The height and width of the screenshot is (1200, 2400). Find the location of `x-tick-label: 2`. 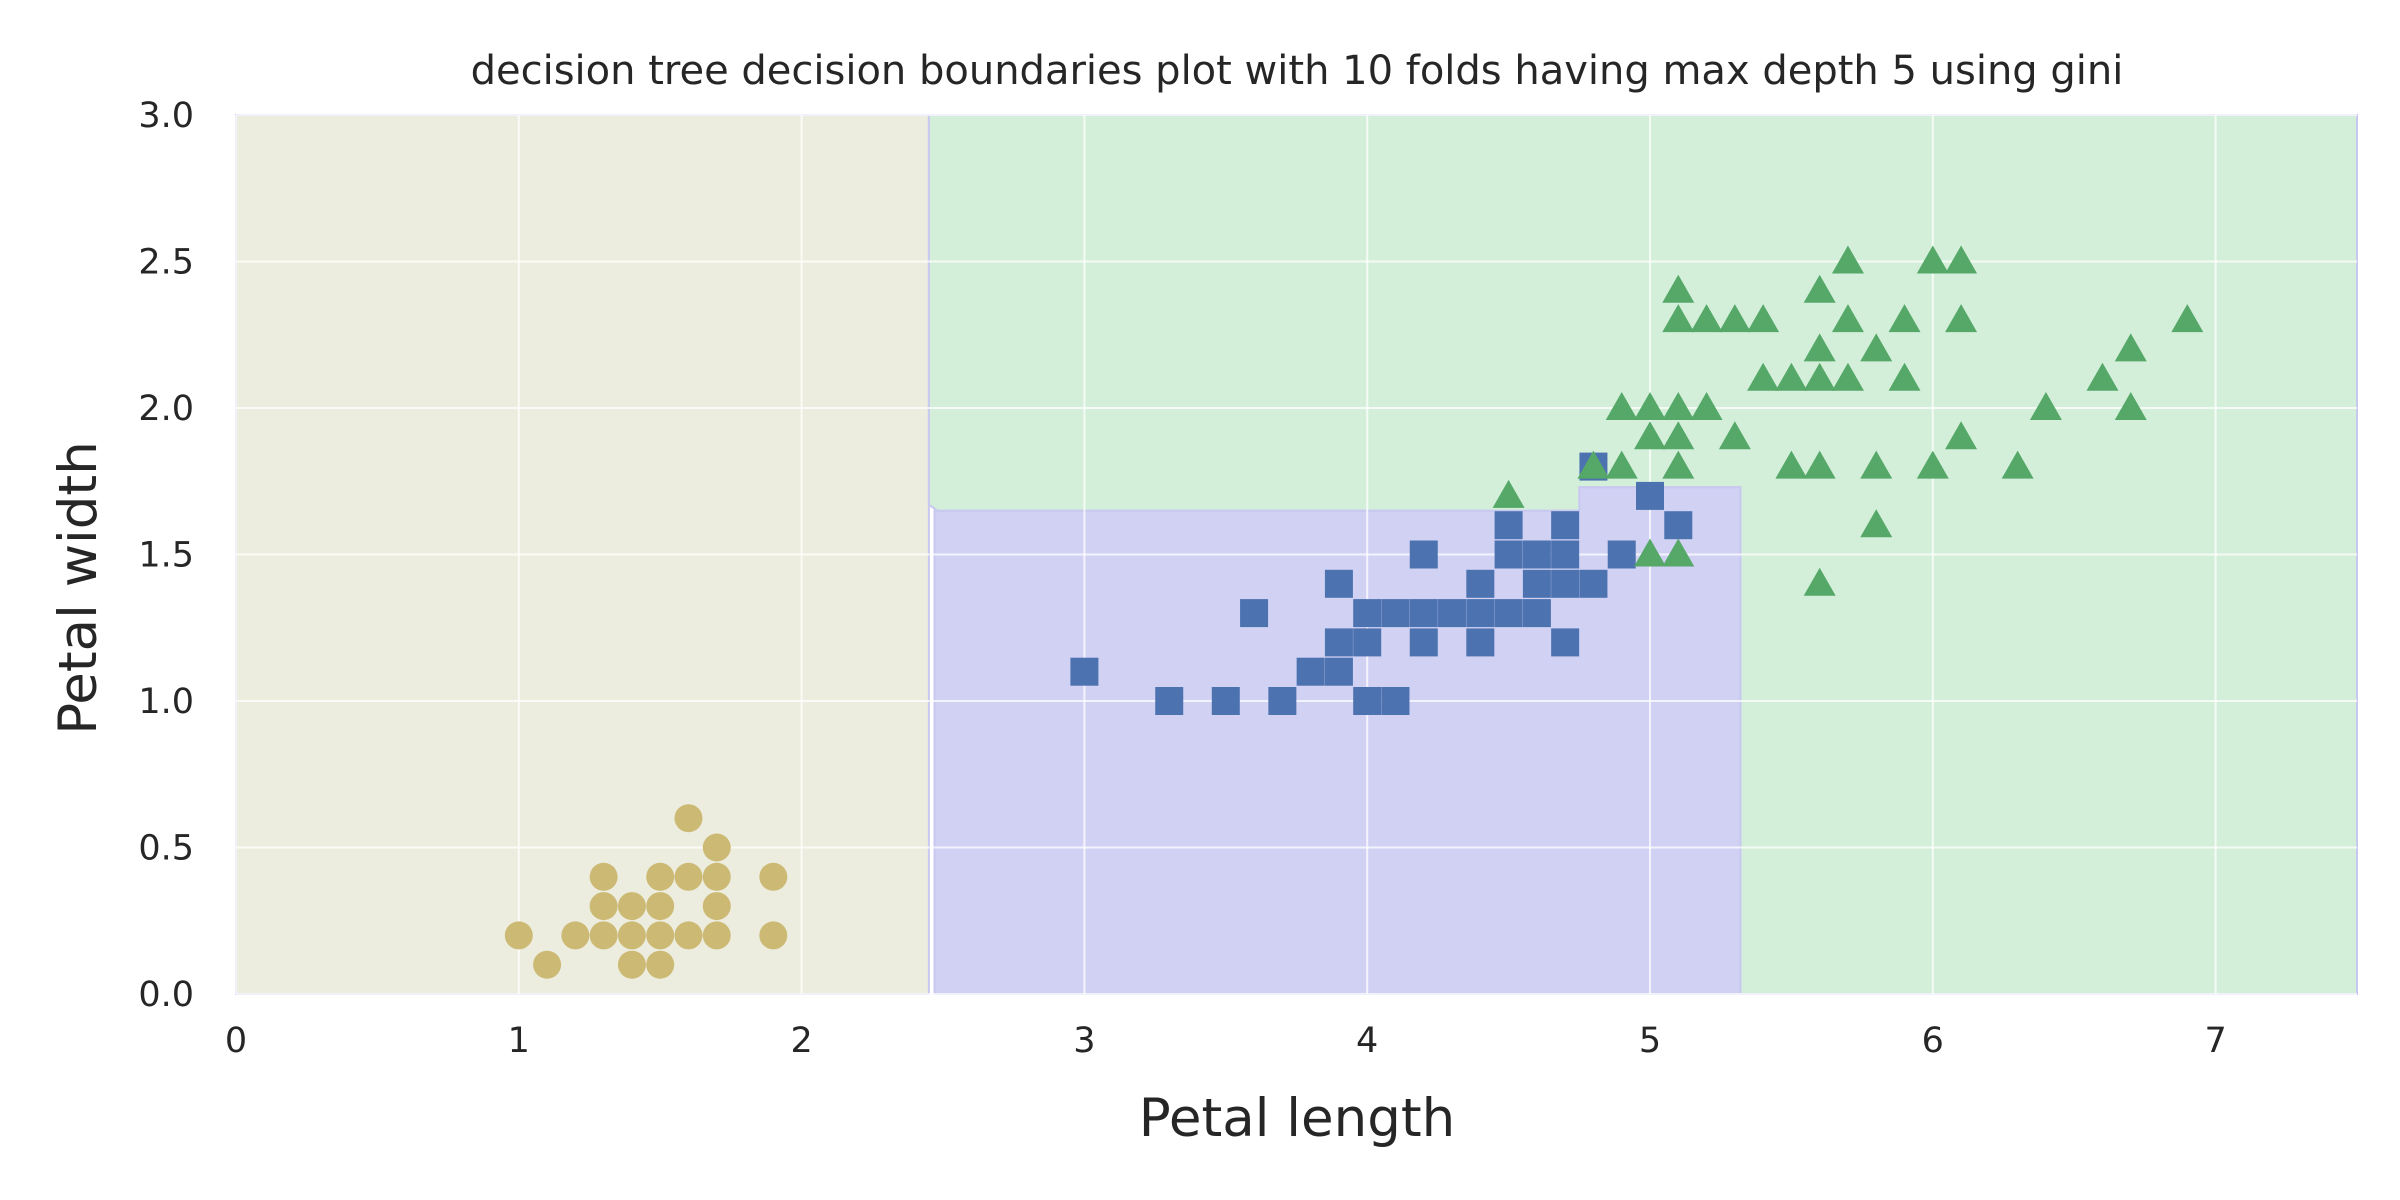

x-tick-label: 2 is located at coordinates (801, 1041).